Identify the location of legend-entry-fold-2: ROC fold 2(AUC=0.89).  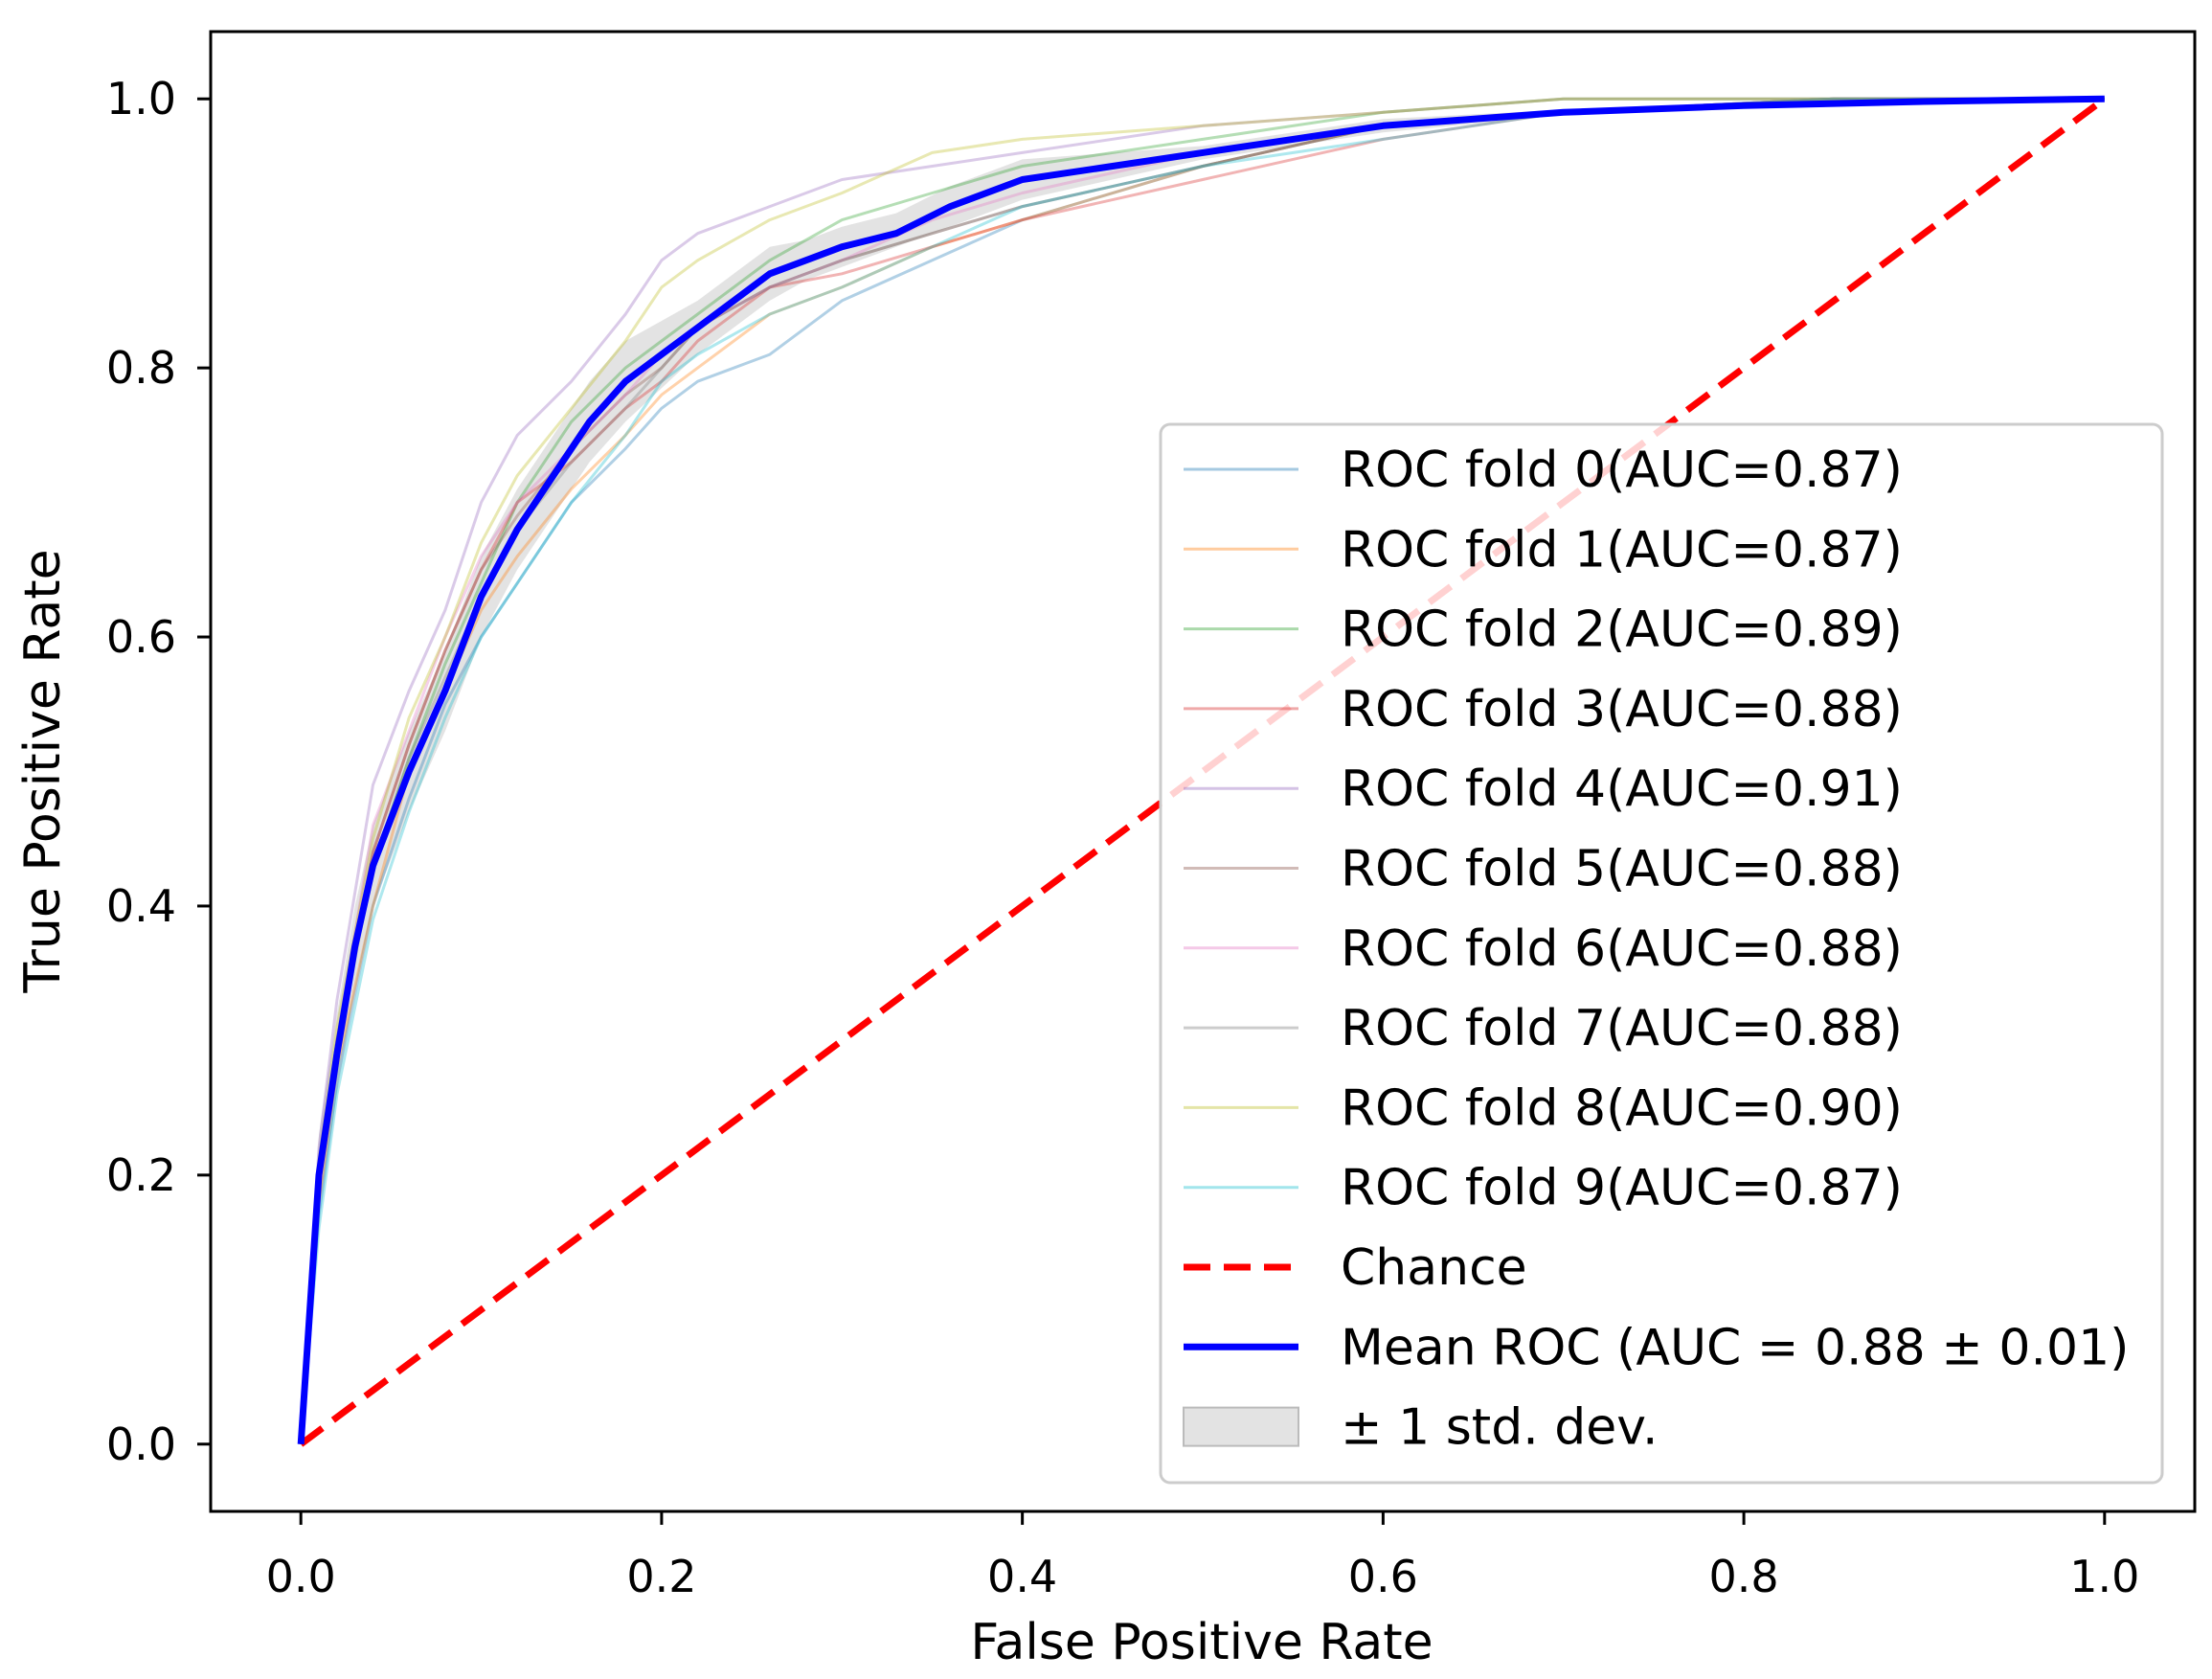
(1543, 630).